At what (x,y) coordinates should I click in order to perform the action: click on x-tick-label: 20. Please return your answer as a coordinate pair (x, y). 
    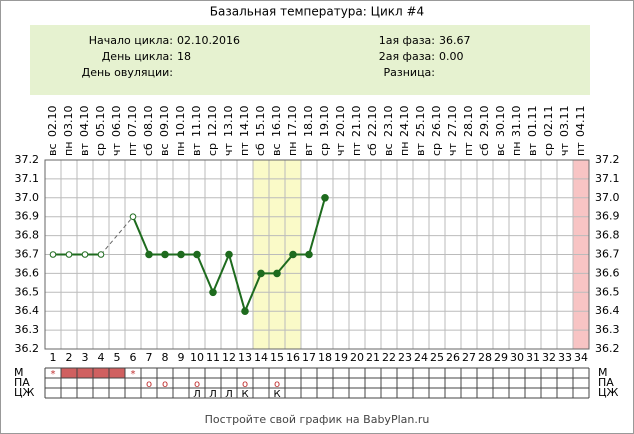
    Looking at the image, I should click on (357, 357).